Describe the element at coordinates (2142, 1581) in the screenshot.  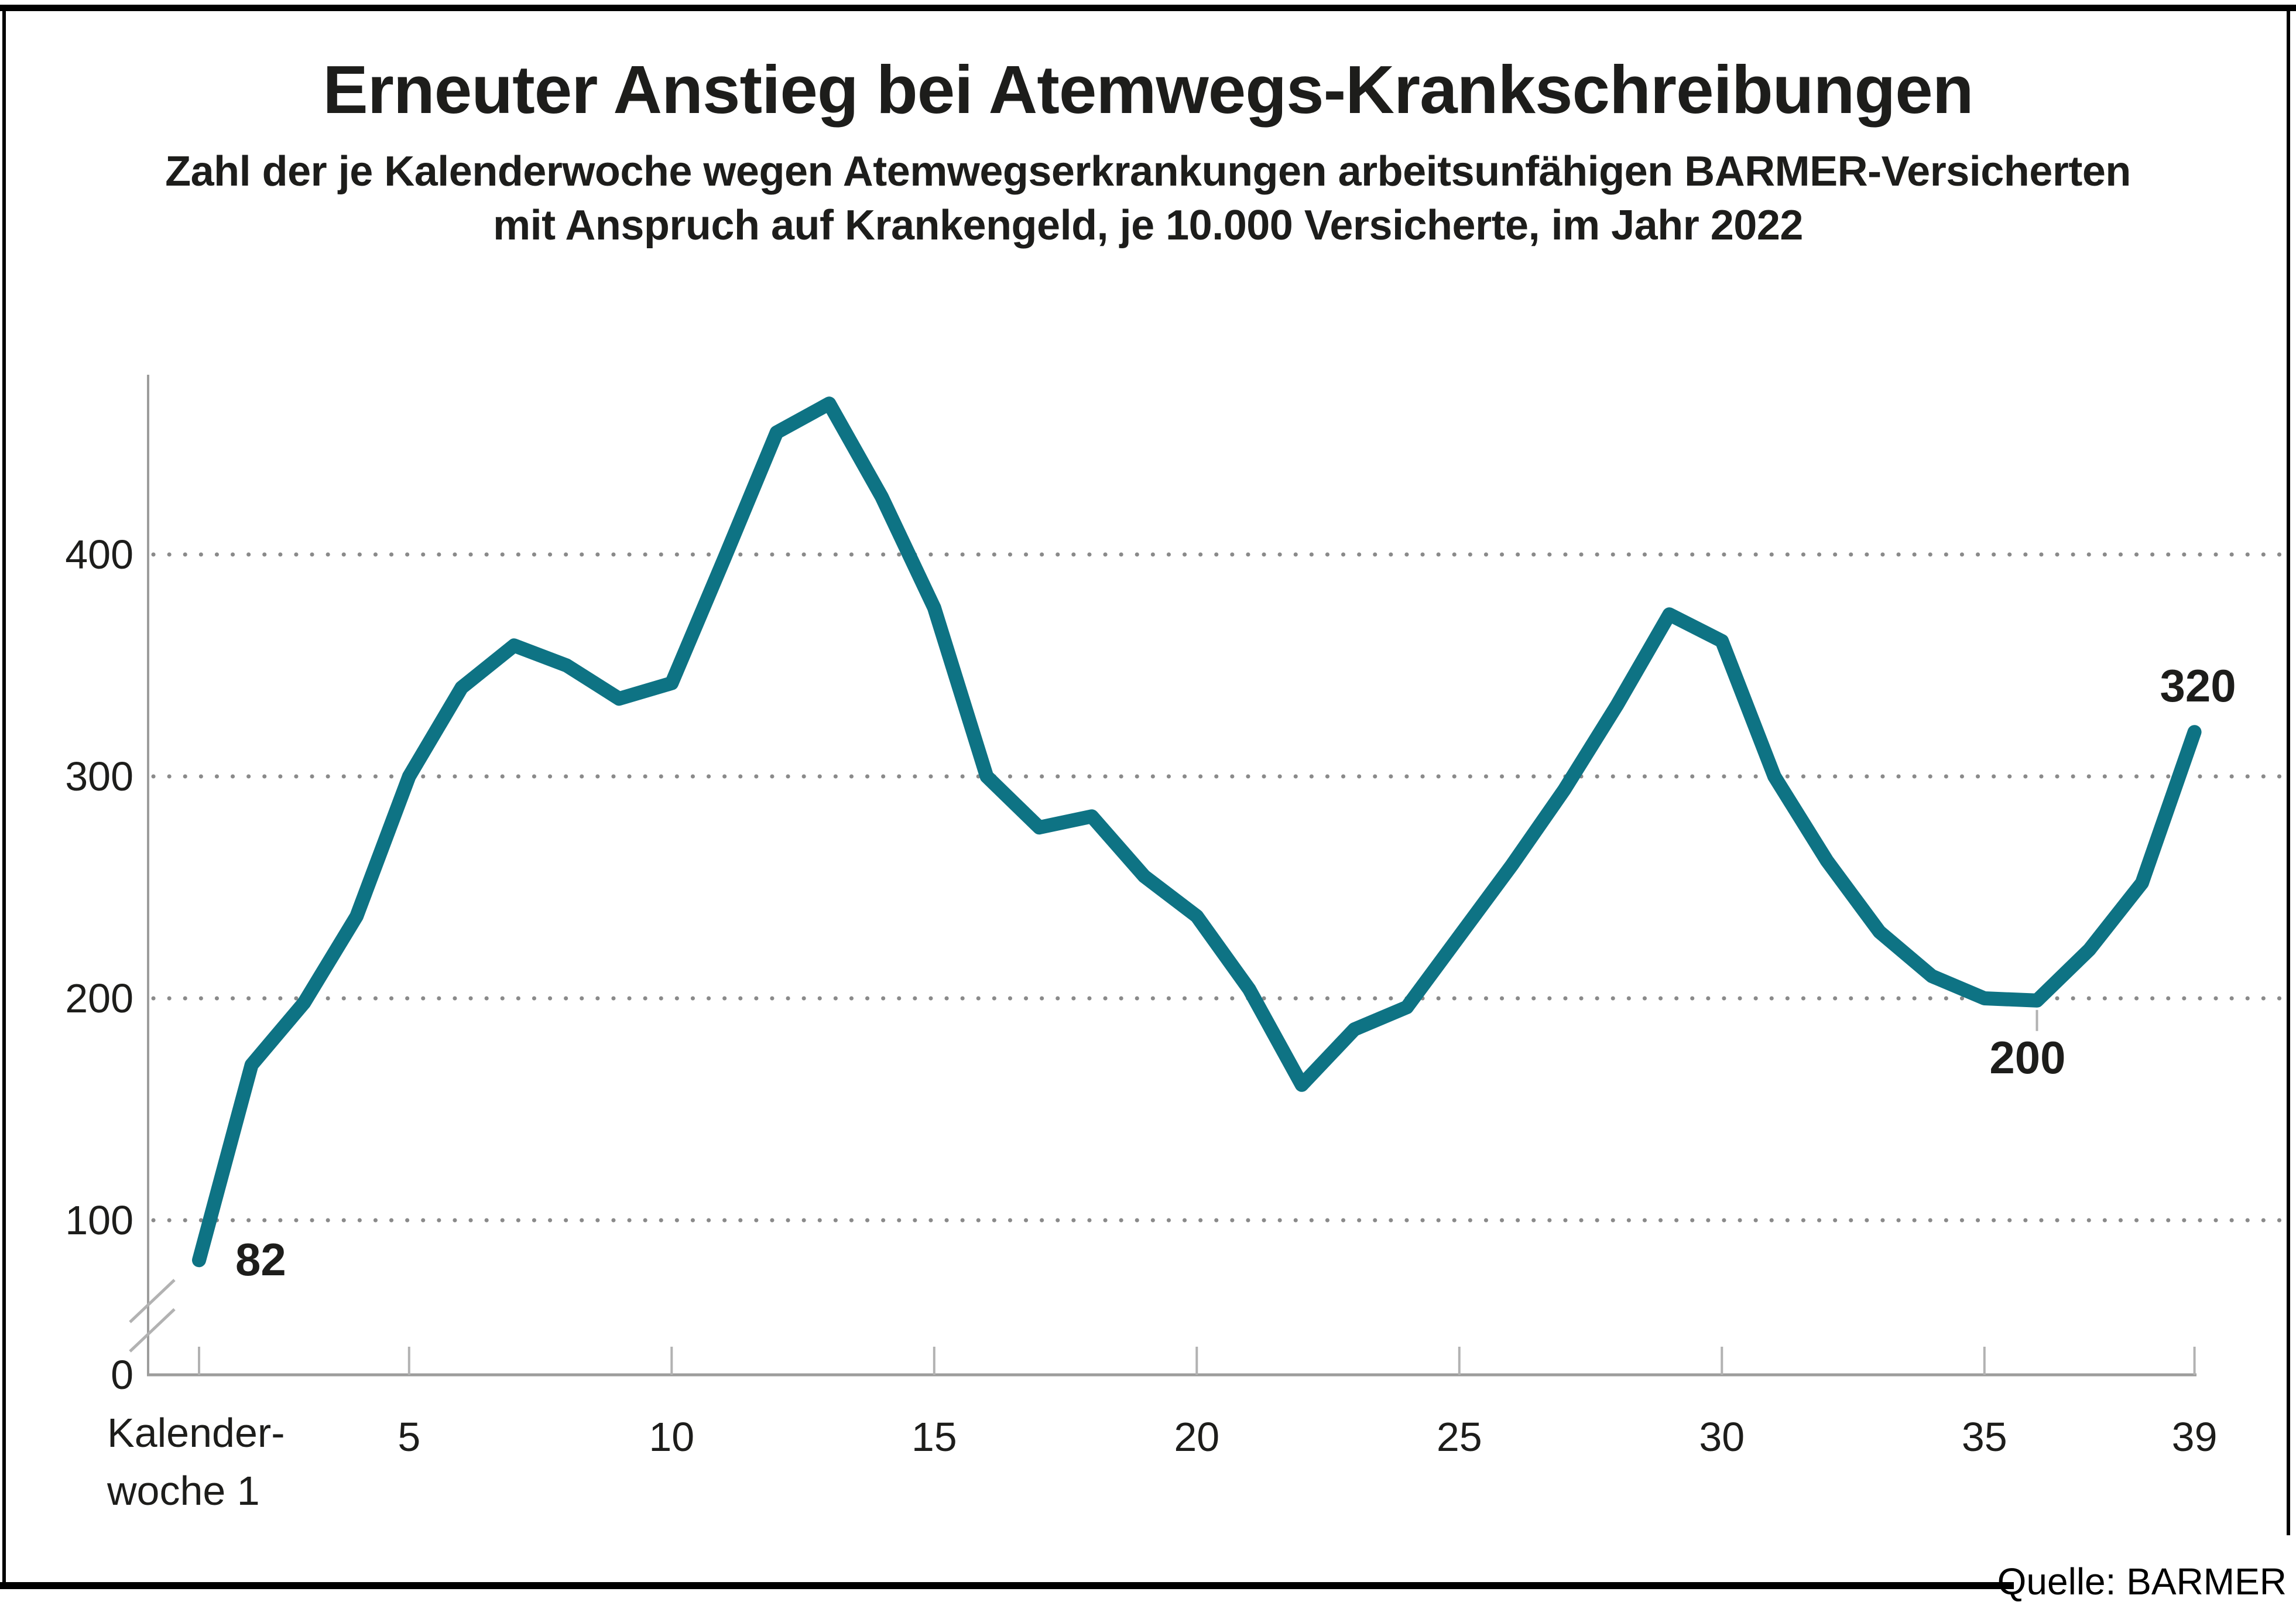
I see `source-credit: Quelle: BARMER` at that location.